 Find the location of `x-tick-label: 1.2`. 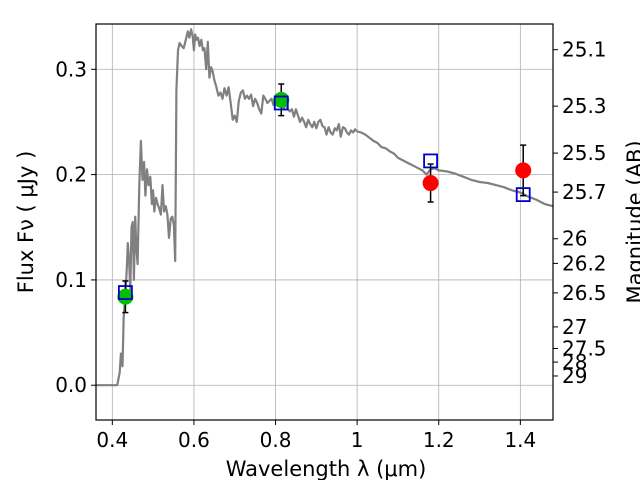

x-tick-label: 1.2 is located at coordinates (439, 440).